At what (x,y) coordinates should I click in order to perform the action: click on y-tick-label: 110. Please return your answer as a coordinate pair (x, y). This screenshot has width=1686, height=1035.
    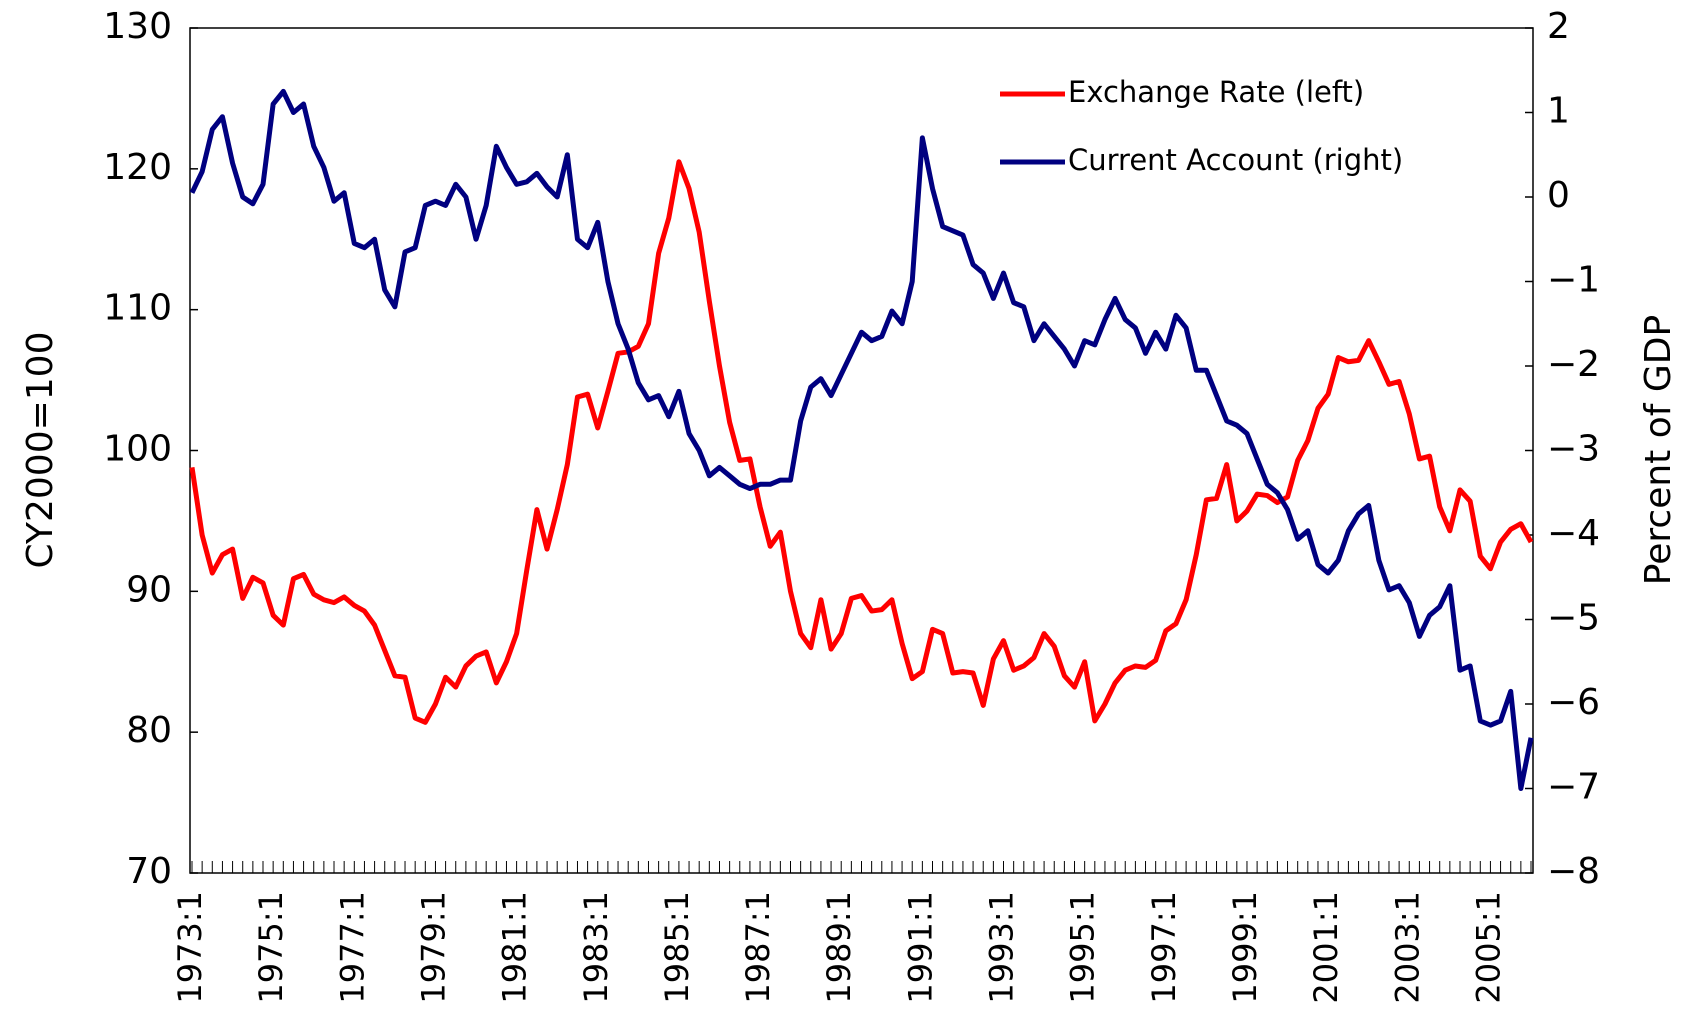
    Looking at the image, I should click on (137, 308).